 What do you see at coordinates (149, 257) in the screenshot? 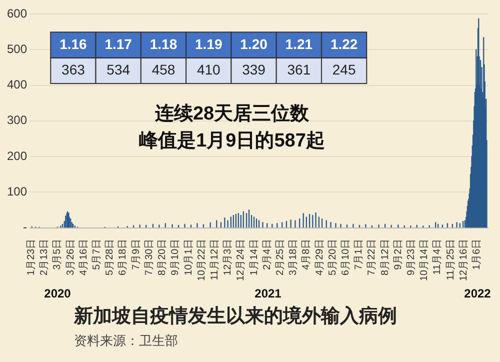
I see `x-tick-label: 7月30日` at bounding box center [149, 257].